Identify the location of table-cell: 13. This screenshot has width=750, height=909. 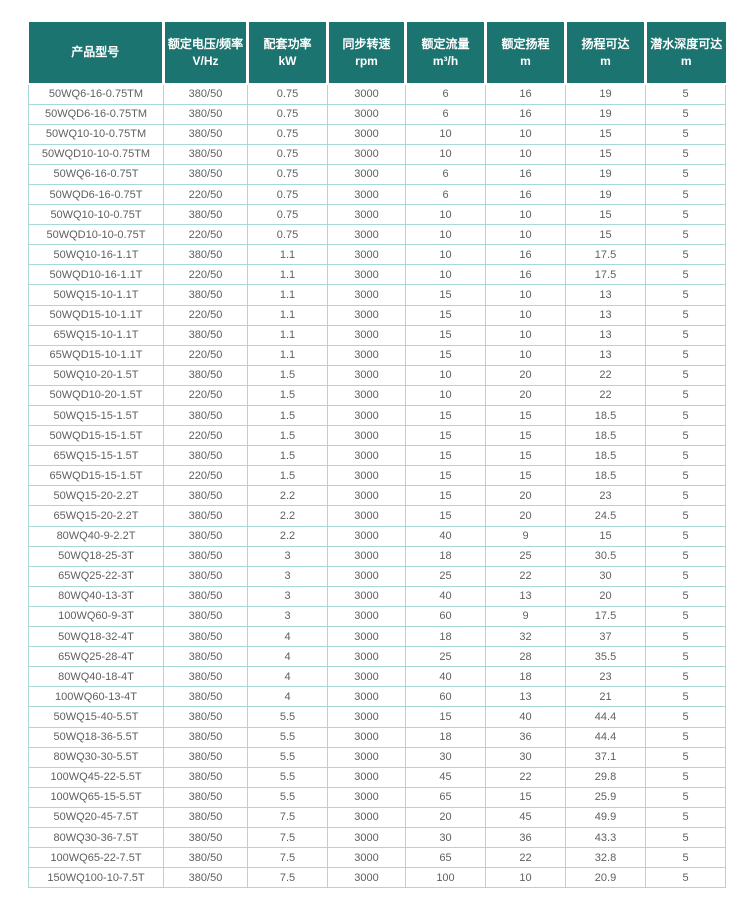
(525, 596).